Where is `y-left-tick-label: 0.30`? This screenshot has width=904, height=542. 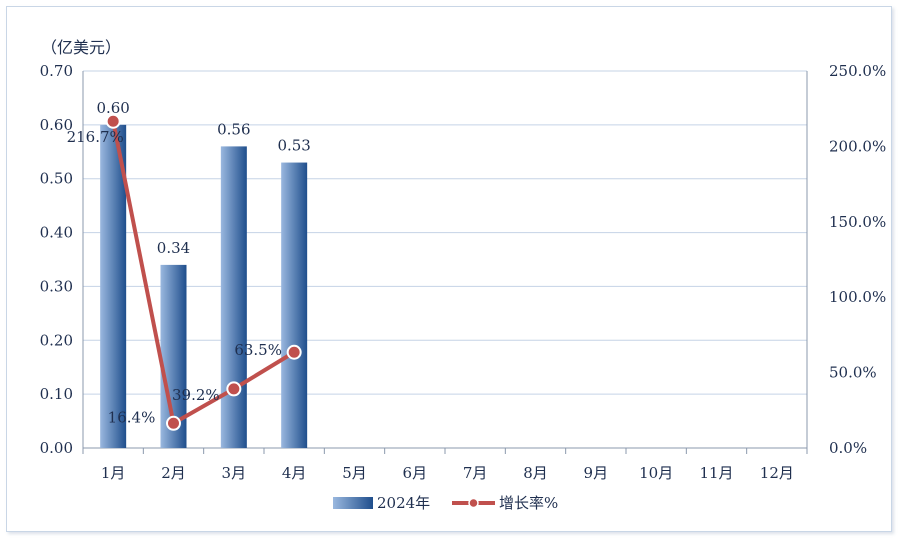 y-left-tick-label: 0.30 is located at coordinates (56, 286).